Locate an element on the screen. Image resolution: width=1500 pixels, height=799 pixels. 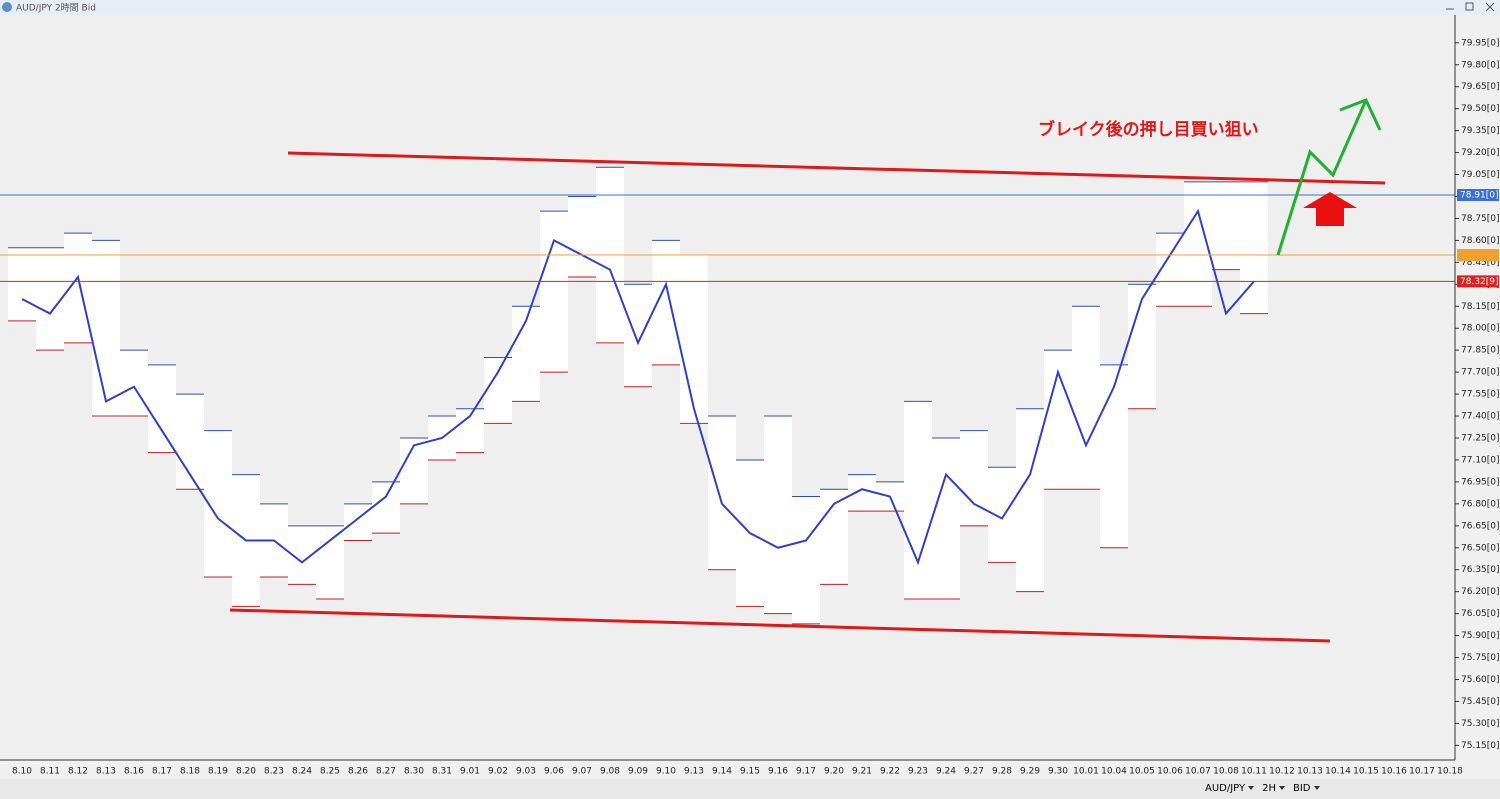
x-tick-label: 9.15 is located at coordinates (750, 772).